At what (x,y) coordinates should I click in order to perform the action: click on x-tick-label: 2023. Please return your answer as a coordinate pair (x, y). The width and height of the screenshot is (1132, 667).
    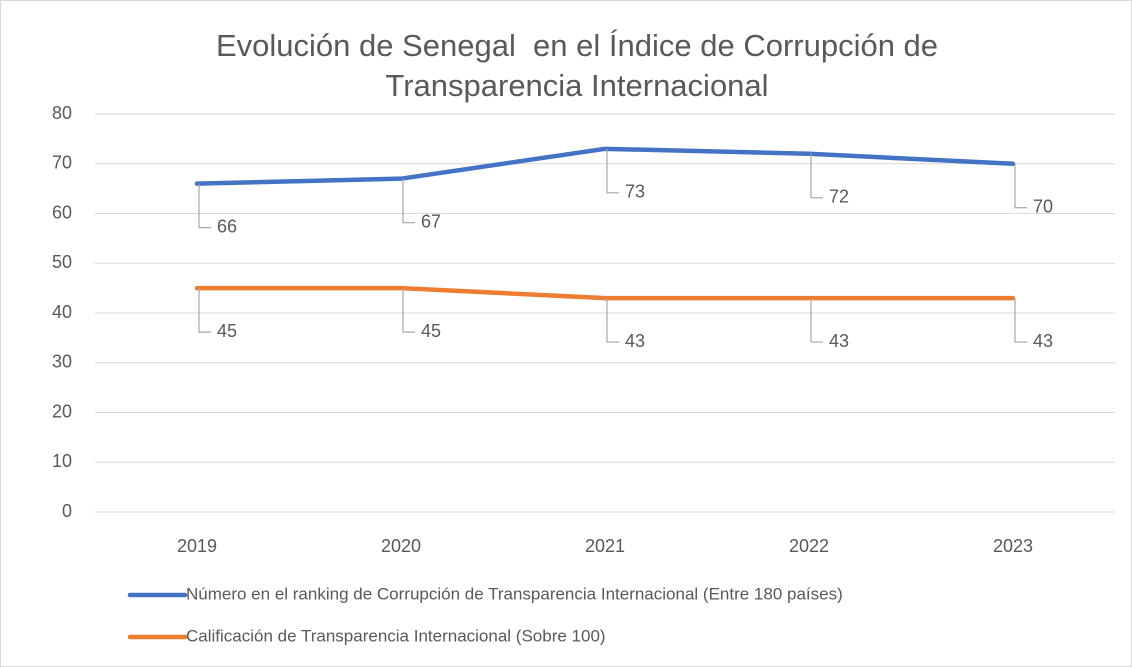
    Looking at the image, I should click on (1013, 546).